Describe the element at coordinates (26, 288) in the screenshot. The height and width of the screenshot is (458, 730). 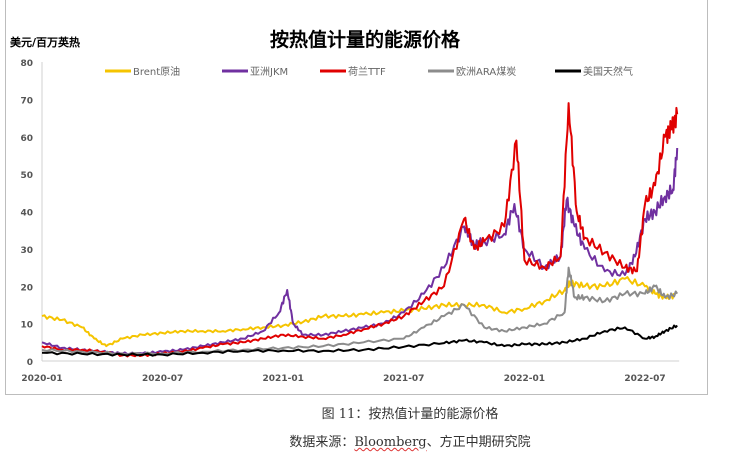
I see `y-tick-label: 20` at that location.